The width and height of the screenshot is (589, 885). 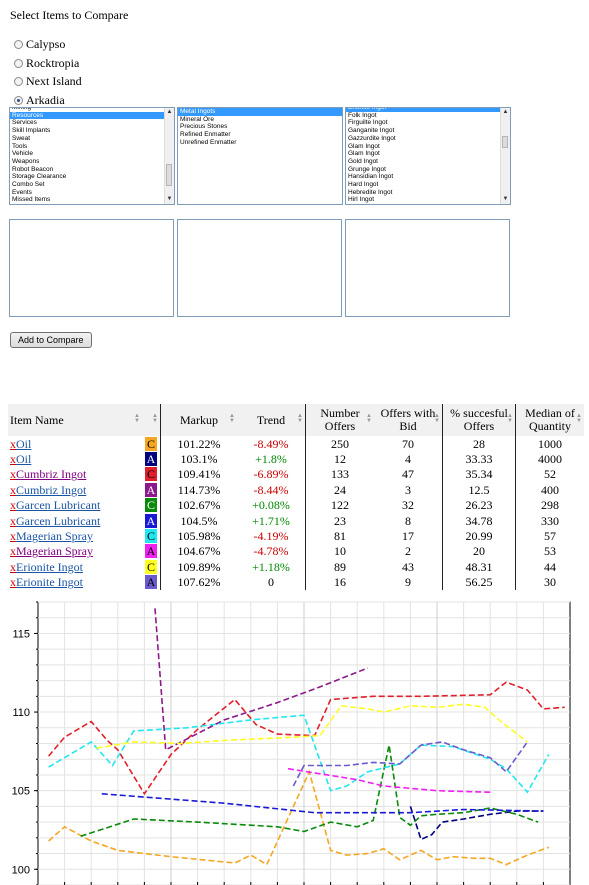 What do you see at coordinates (339, 420) in the screenshot?
I see `header-number-offers: Number Offers ▲ ▼` at bounding box center [339, 420].